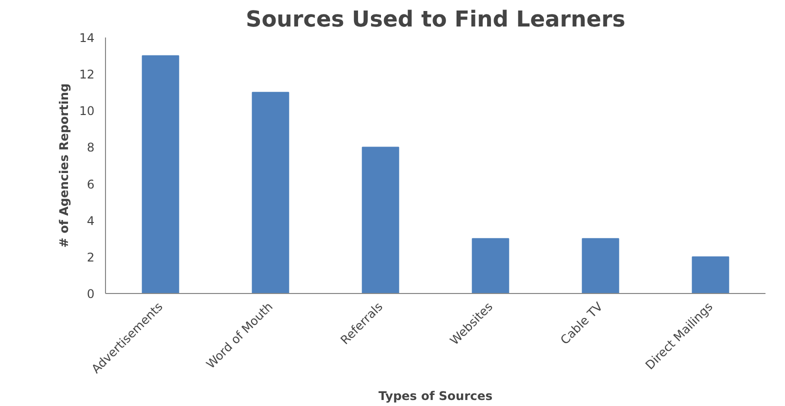 This screenshot has height=406, width=785. What do you see at coordinates (90, 221) in the screenshot?
I see `y-tick-label: 4` at bounding box center [90, 221].